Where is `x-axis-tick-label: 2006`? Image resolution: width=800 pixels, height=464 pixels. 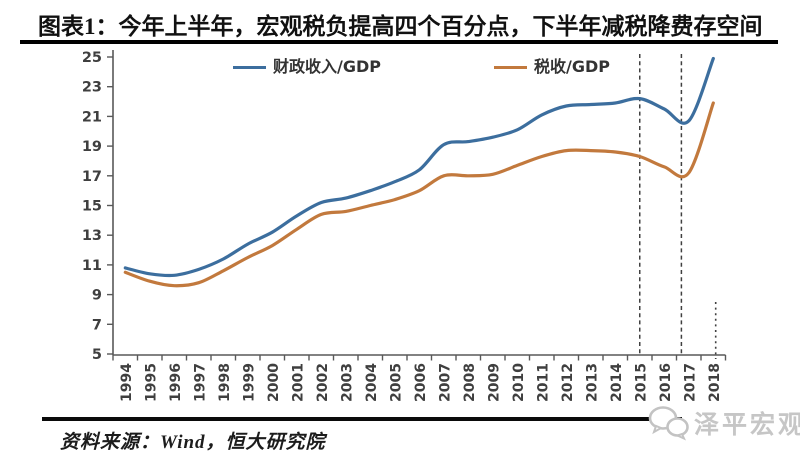
x-axis-tick-label: 2006 is located at coordinates (421, 382).